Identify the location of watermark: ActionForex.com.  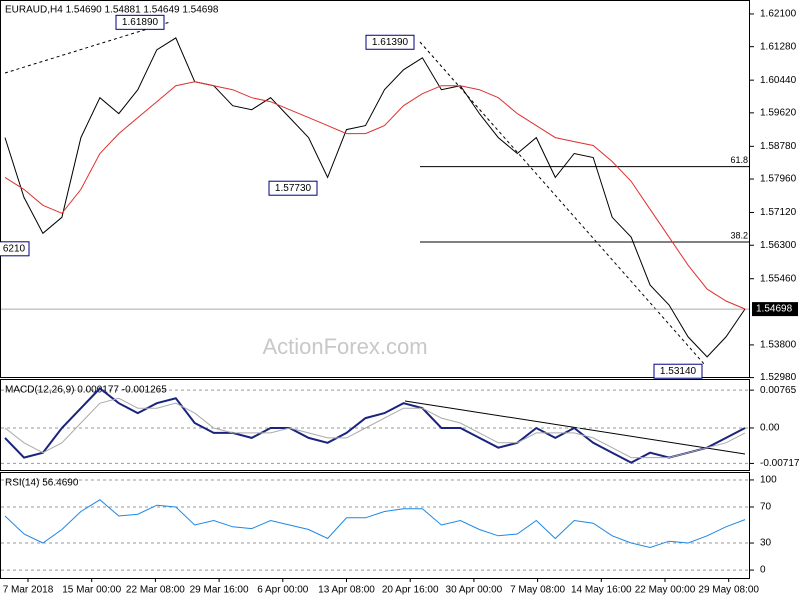
(344, 346).